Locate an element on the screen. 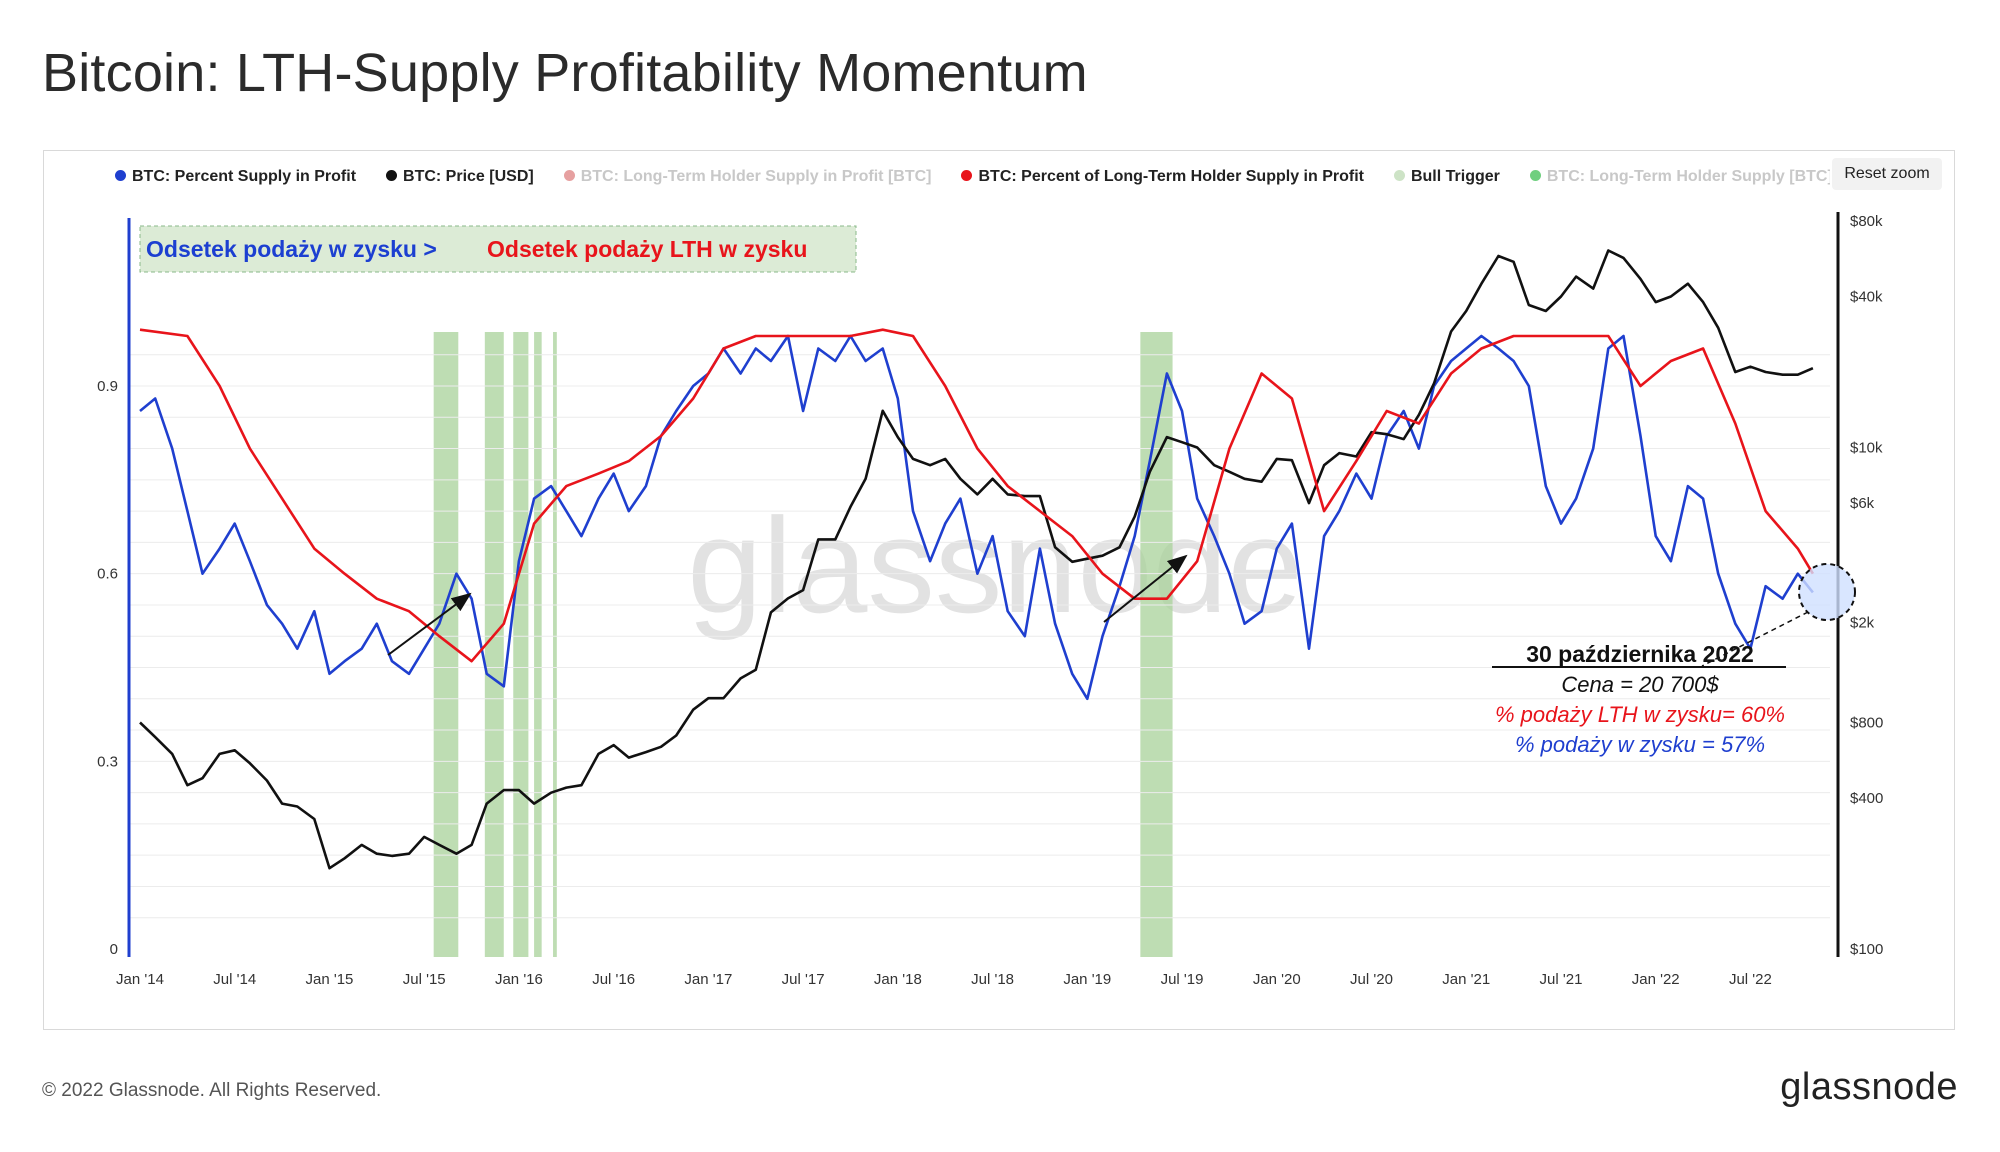  y-left-tick-label: 0.6 is located at coordinates (107, 574).